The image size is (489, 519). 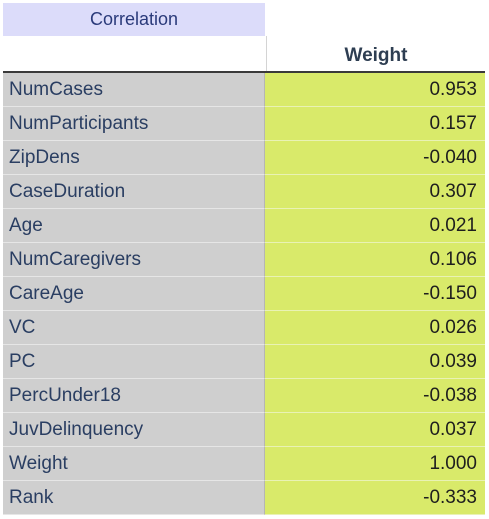 I want to click on row-label: PC, so click(x=22, y=361).